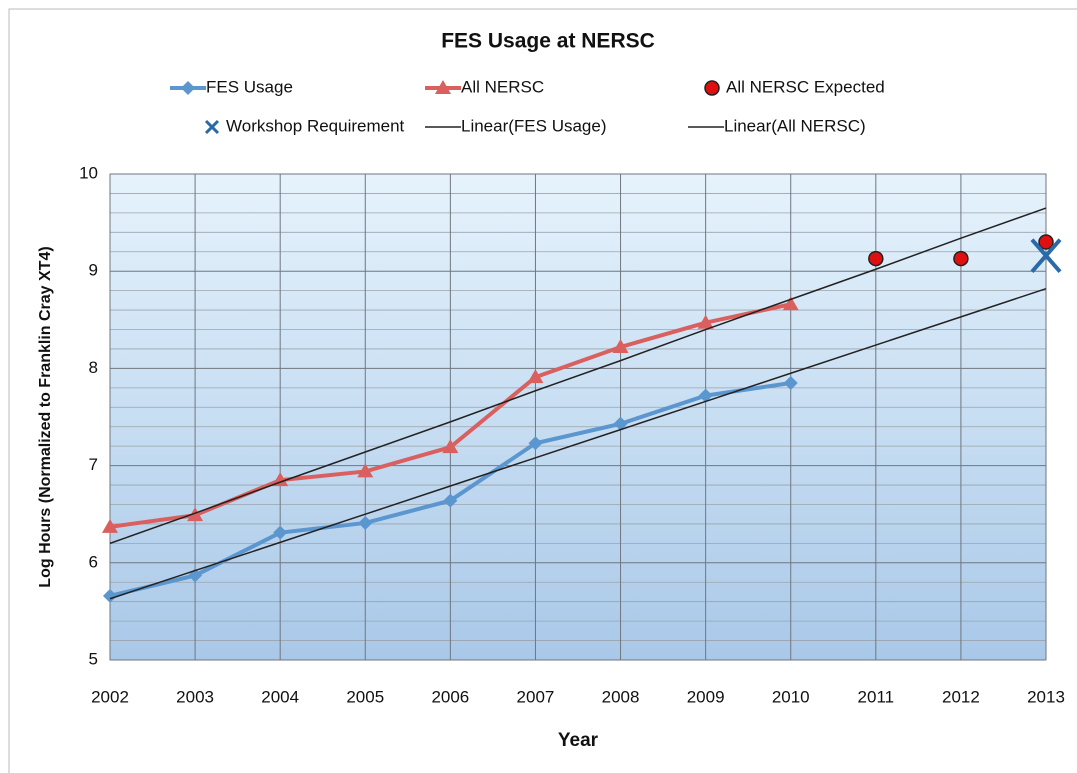 The height and width of the screenshot is (773, 1077). What do you see at coordinates (534, 125) in the screenshot?
I see `legend-label: Linear(FES Usage)` at bounding box center [534, 125].